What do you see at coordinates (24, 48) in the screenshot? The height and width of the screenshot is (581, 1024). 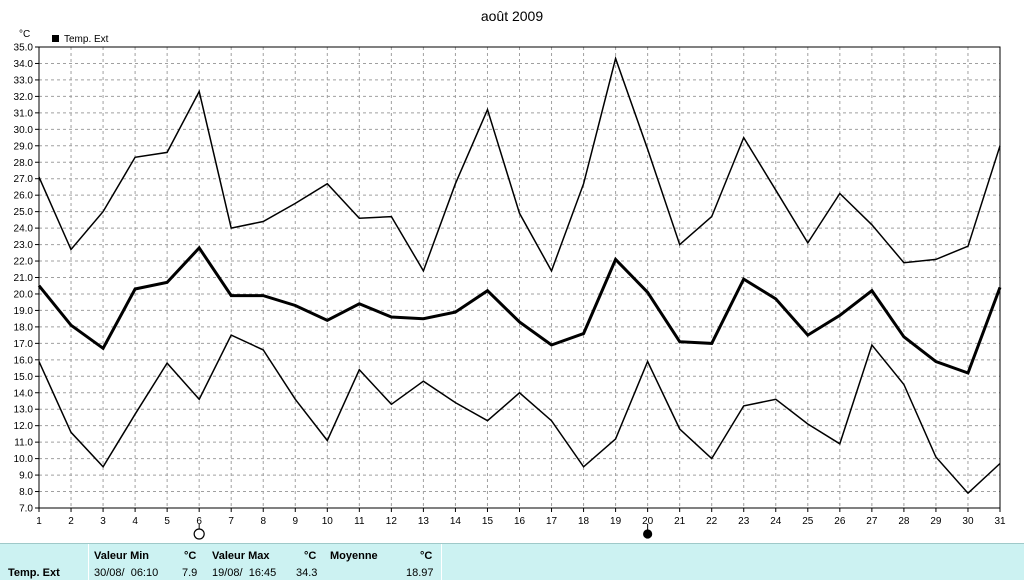 I see `y-tick-label: 35.0` at bounding box center [24, 48].